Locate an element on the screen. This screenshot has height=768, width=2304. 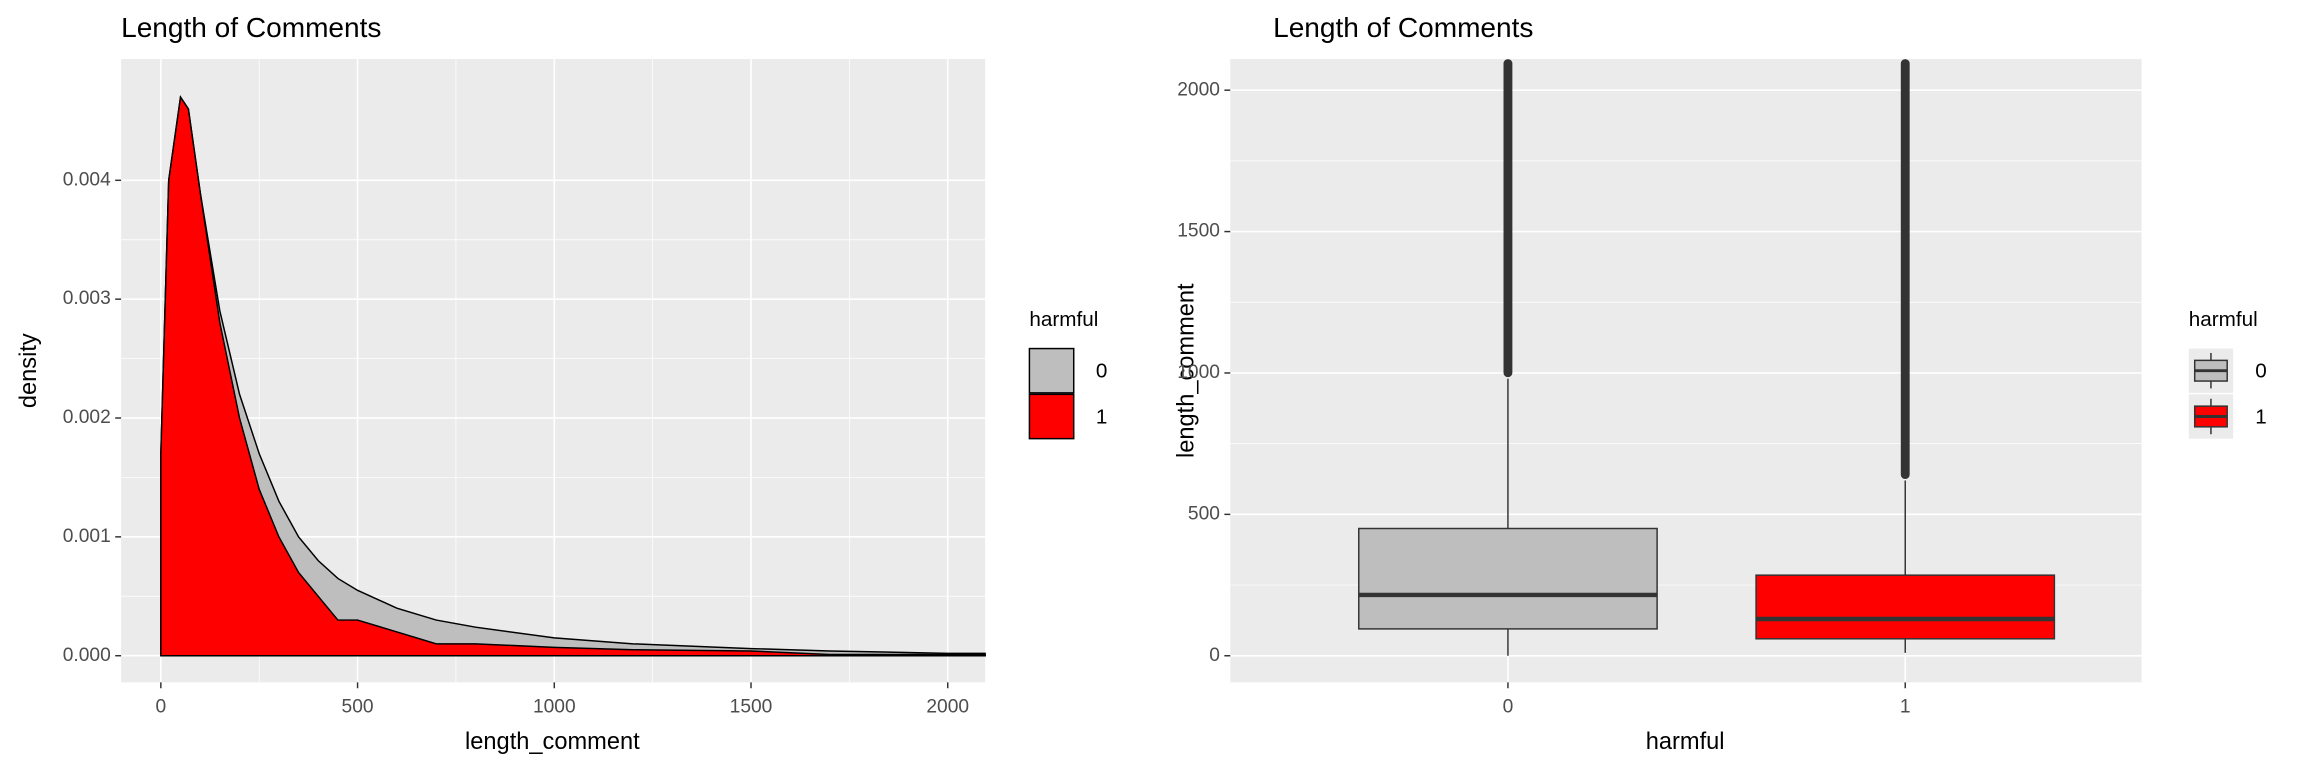
y-tick-label: 500 is located at coordinates (1204, 513).